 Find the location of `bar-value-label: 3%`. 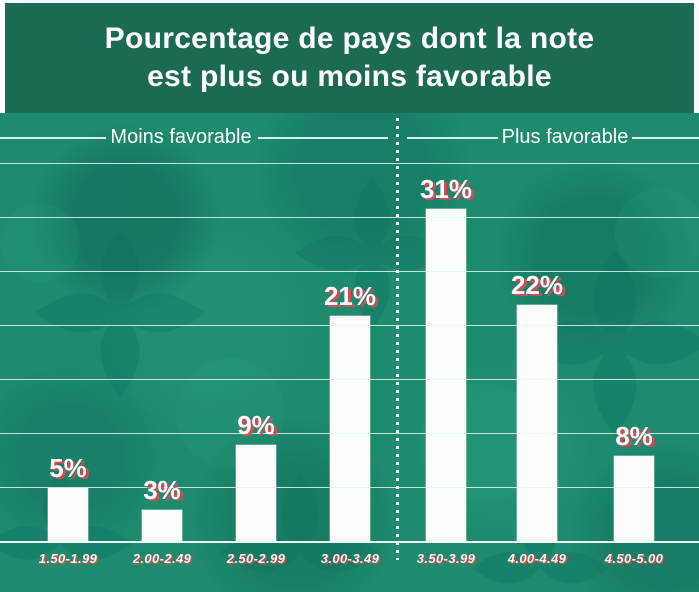

bar-value-label: 3% is located at coordinates (162, 490).